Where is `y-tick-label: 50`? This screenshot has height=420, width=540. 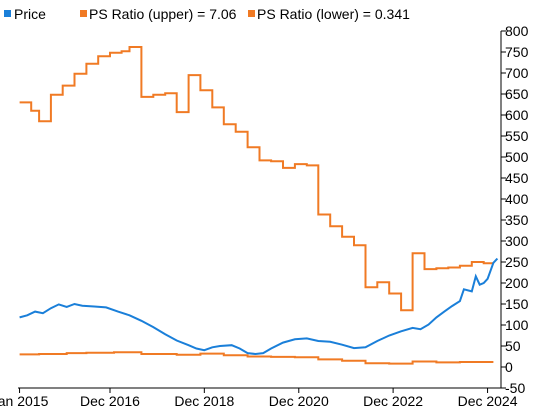
y-tick-label: 50 is located at coordinates (513, 346).